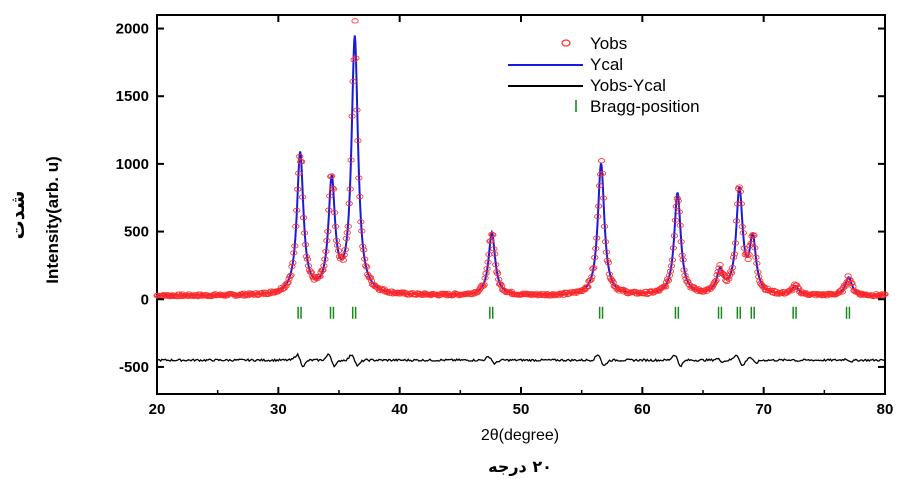 This screenshot has height=479, width=898. Describe the element at coordinates (521, 409) in the screenshot. I see `x-tick-label: 50` at that location.